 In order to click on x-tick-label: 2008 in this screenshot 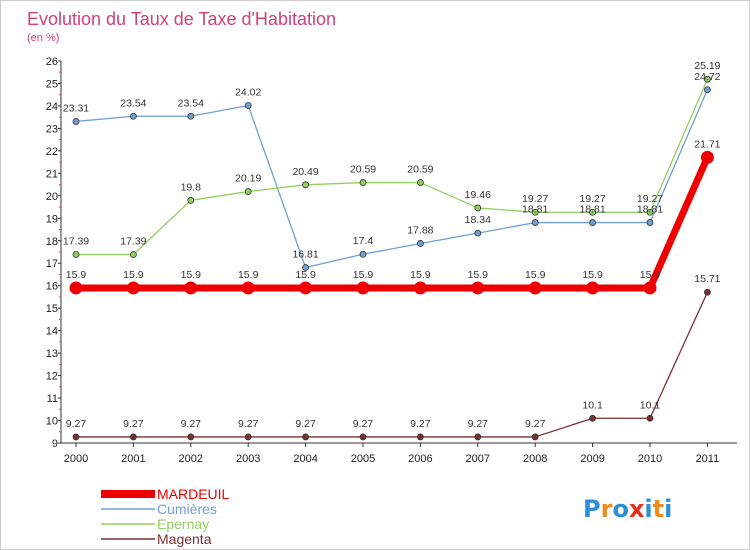, I will do `click(535, 459)`.